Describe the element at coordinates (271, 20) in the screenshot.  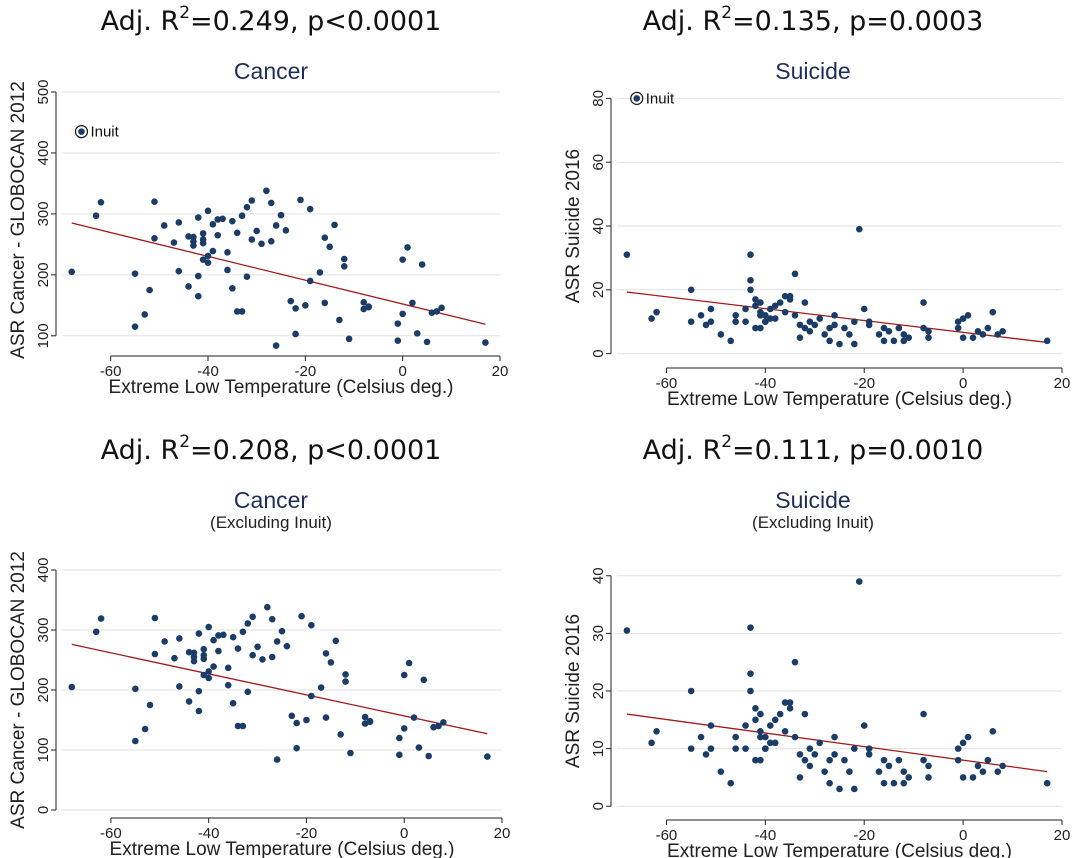
I see `headline: Adj. R2=0.249, p<0.0001` at that location.